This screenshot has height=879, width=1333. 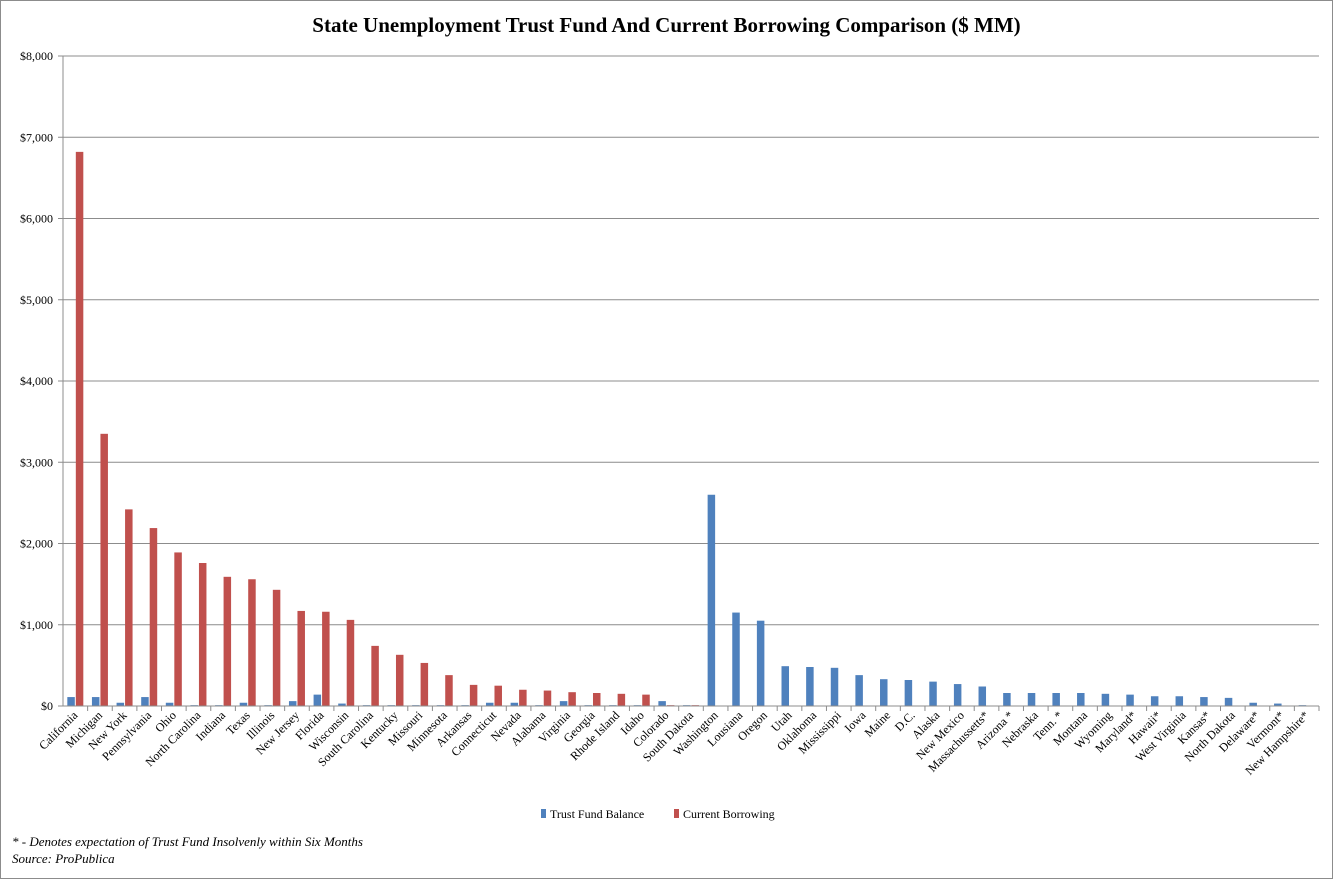 I want to click on legend-label: Trust Fund Balance, so click(x=597, y=814).